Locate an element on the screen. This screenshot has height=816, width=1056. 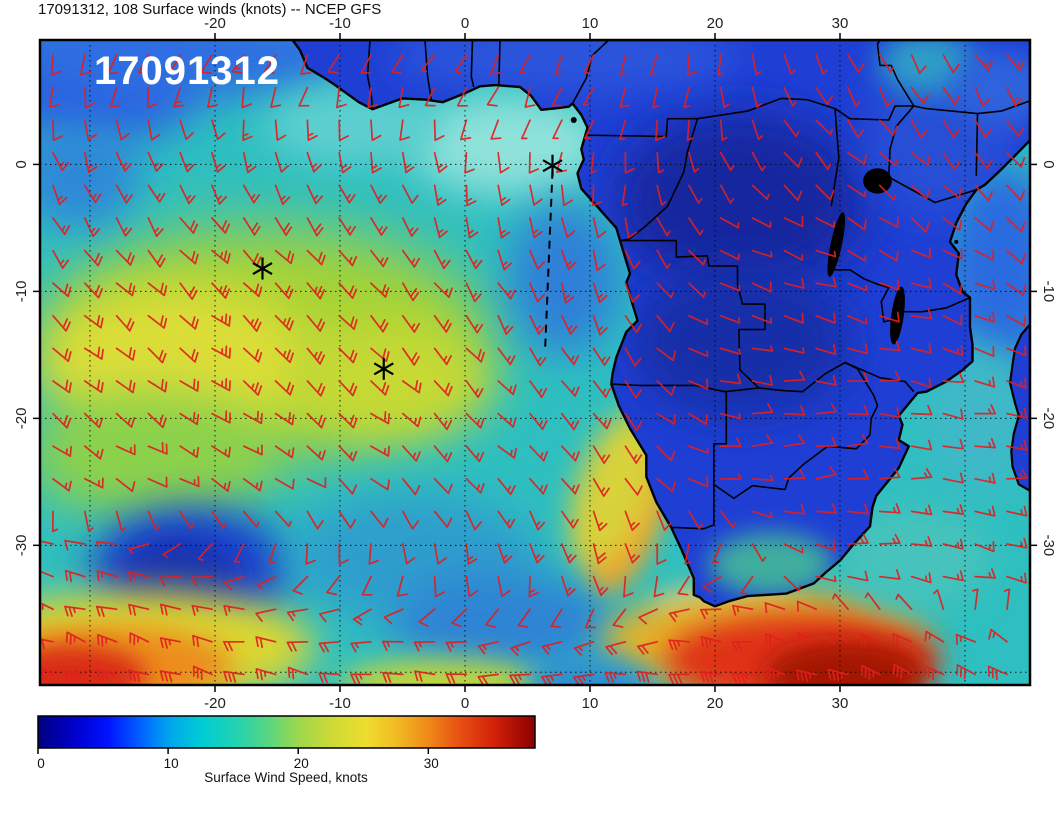
track-line is located at coordinates (549, 261).